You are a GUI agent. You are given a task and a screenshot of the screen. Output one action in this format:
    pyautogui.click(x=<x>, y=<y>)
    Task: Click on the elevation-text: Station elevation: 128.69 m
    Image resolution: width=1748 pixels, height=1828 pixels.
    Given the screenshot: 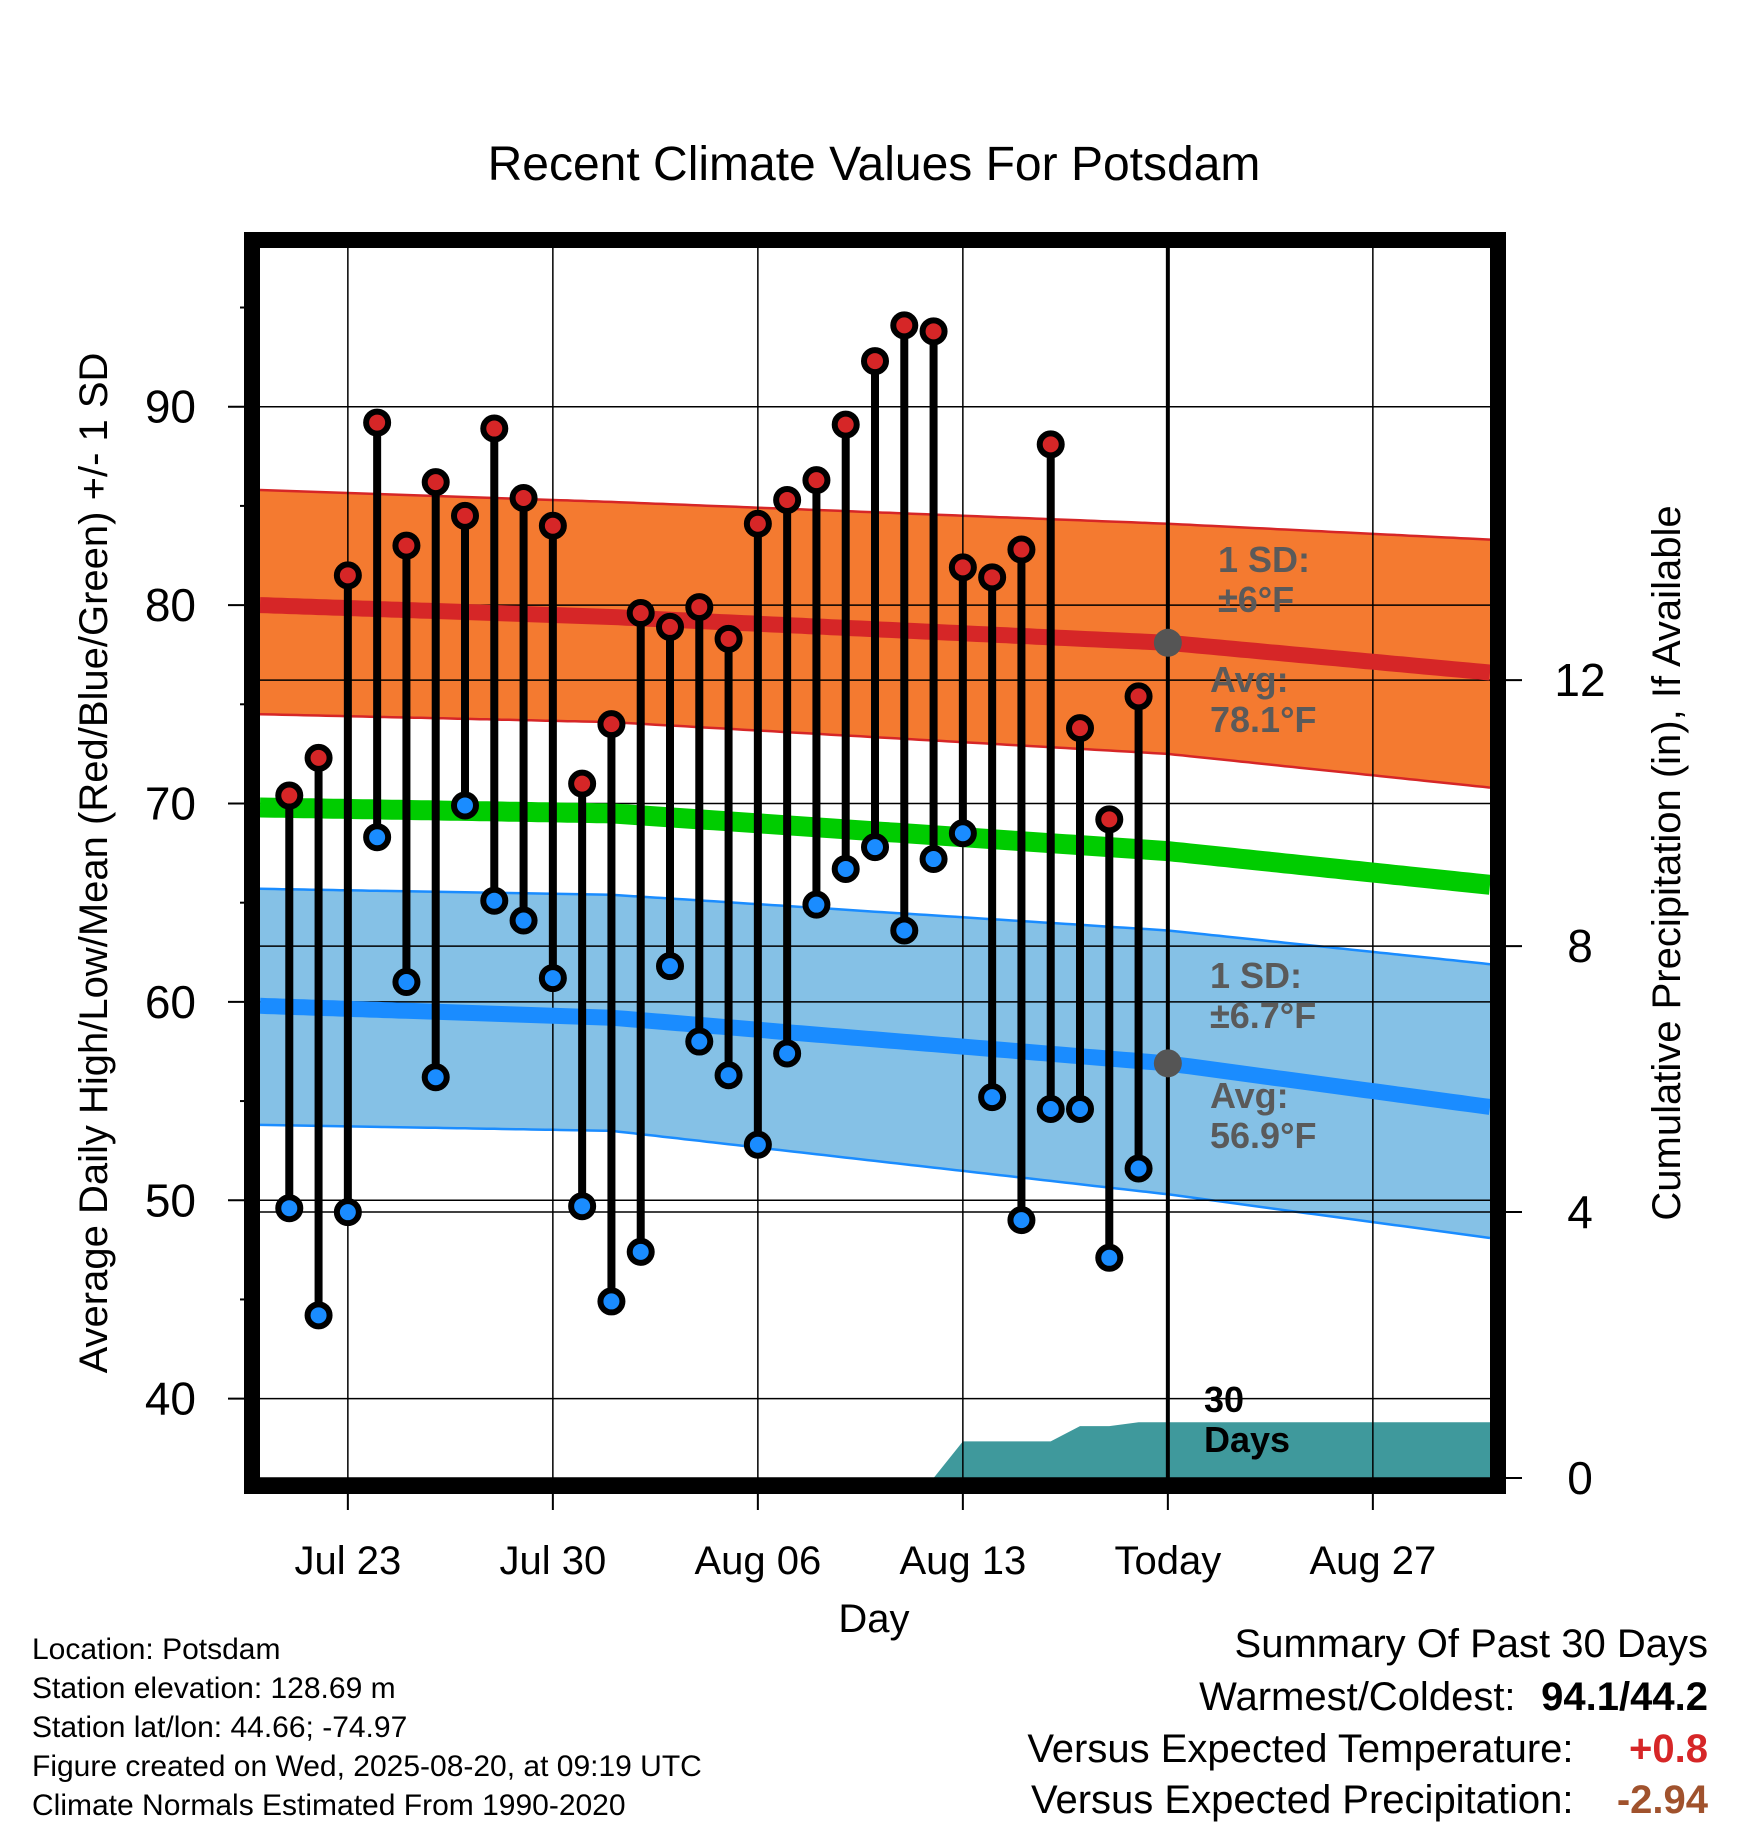 What is the action you would take?
    pyautogui.click(x=214, y=1688)
    